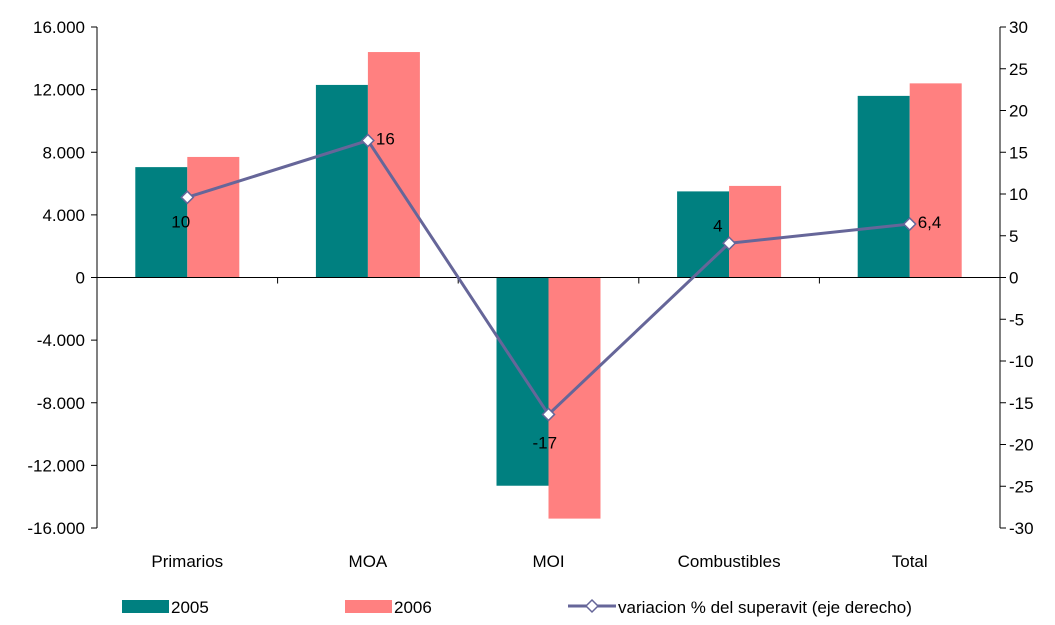 This screenshot has width=1055, height=625. I want to click on y-right-tick-label: 0, so click(1013, 278).